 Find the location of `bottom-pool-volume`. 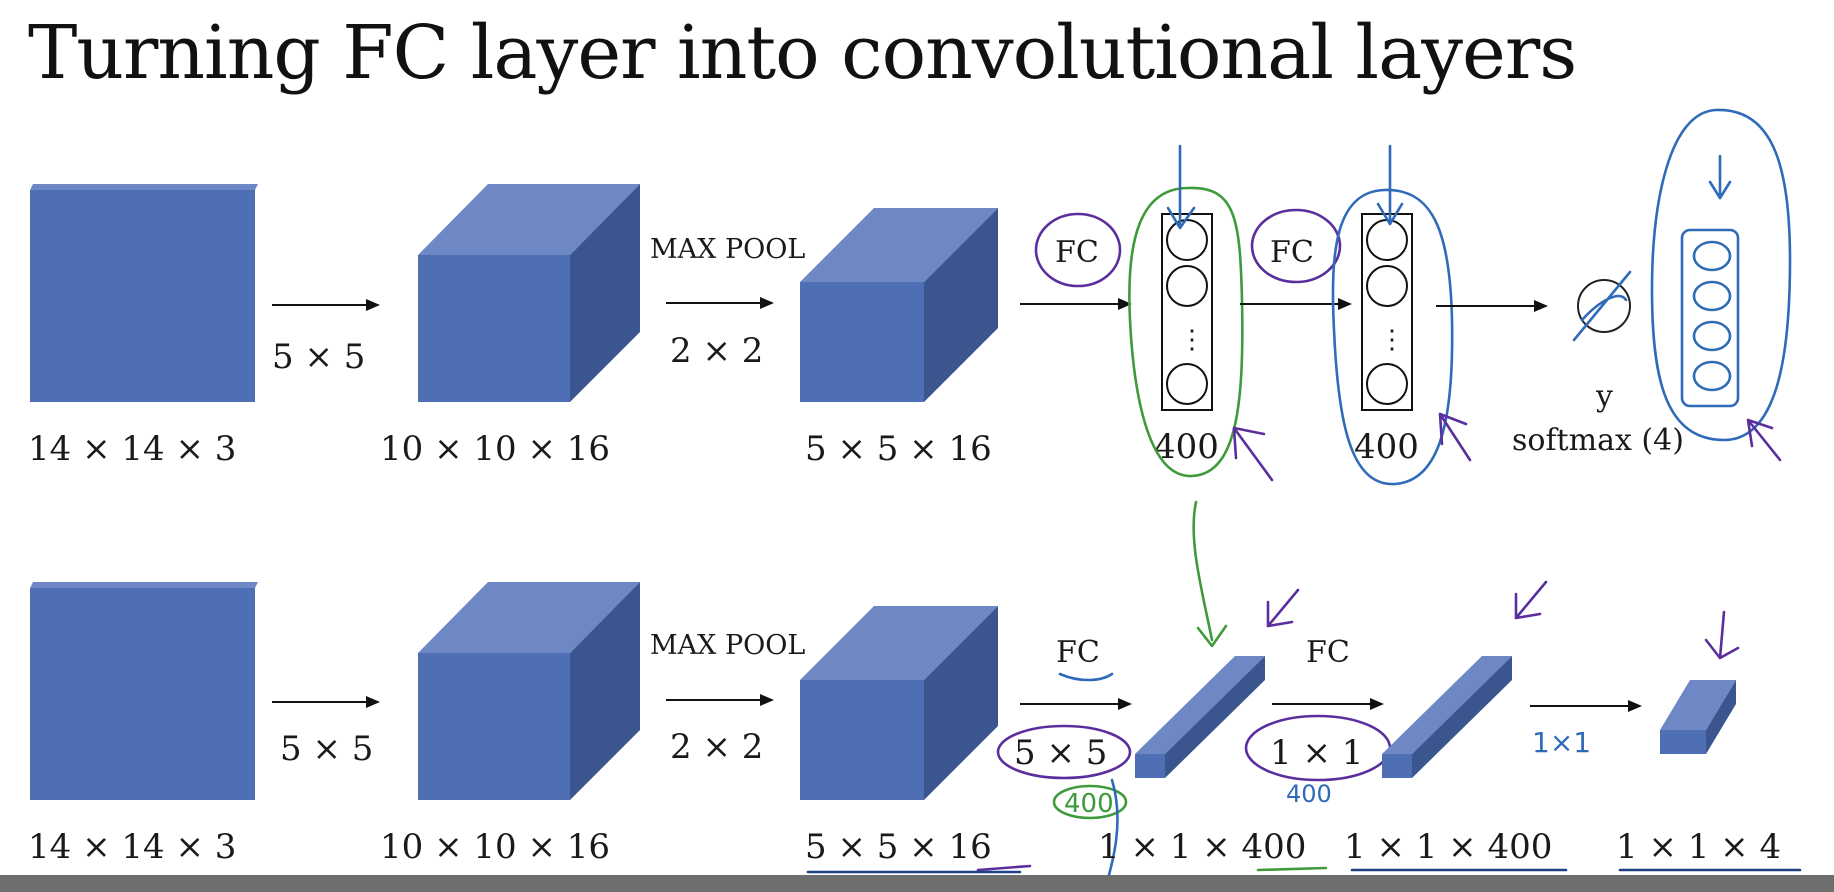

bottom-pool-volume is located at coordinates (899, 703).